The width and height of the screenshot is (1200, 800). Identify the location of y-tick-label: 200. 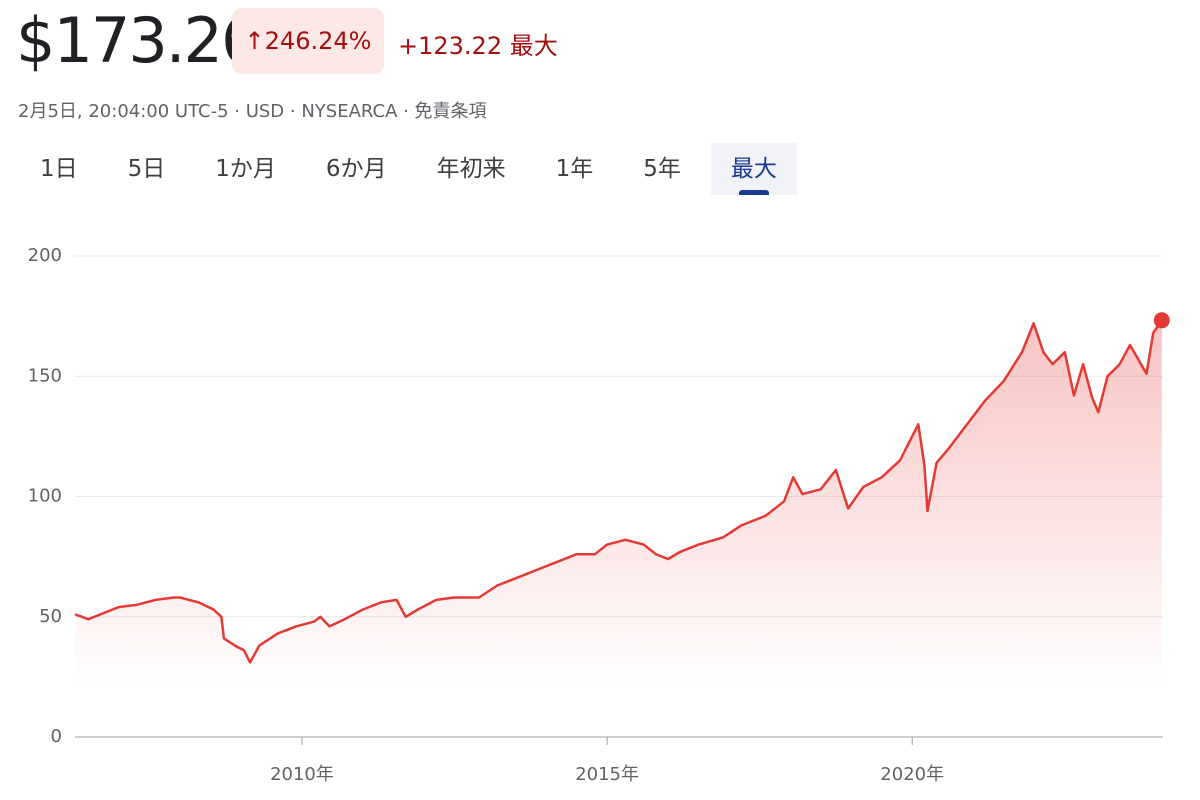
(45, 255).